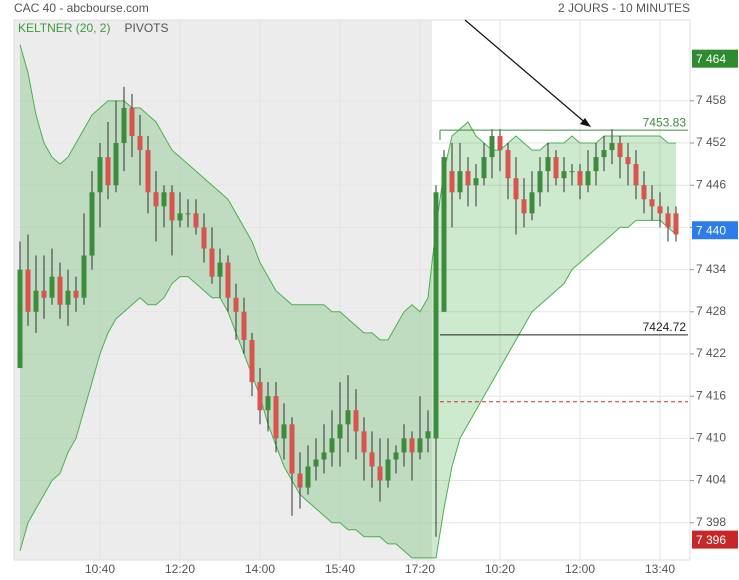 This screenshot has height=580, width=739. Describe the element at coordinates (585, 122) in the screenshot. I see `arrow-head` at that location.